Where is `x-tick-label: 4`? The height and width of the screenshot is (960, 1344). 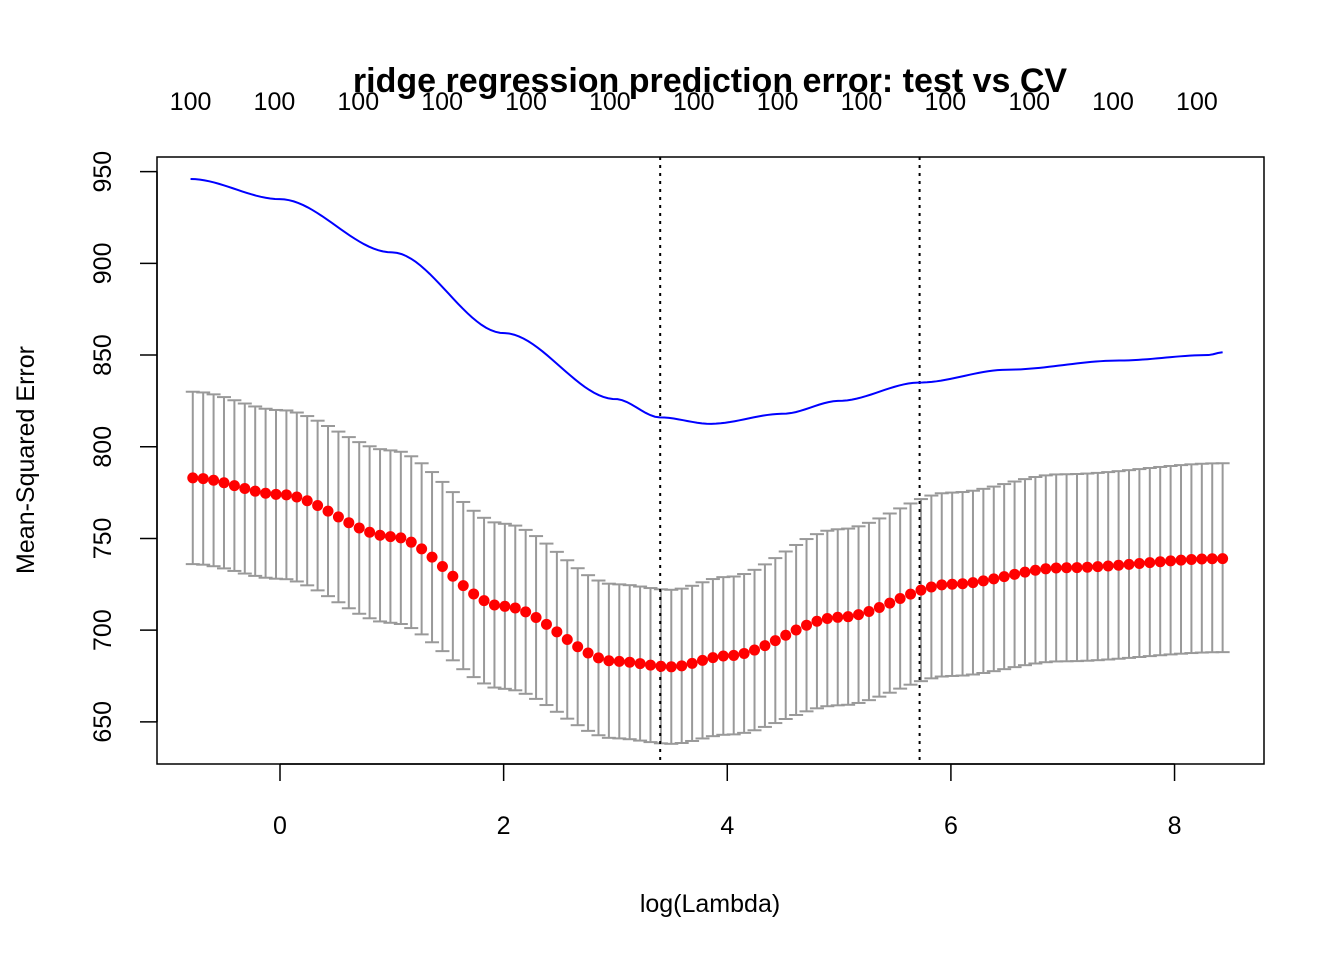 x-tick-label: 4 is located at coordinates (727, 826).